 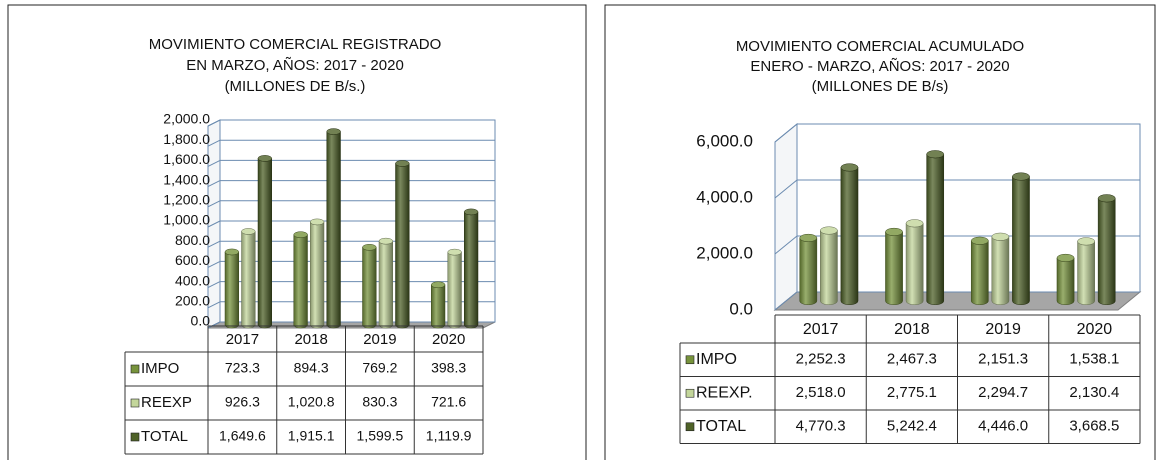 What do you see at coordinates (311, 436) in the screenshot?
I see `table-value: 1,915.1` at bounding box center [311, 436].